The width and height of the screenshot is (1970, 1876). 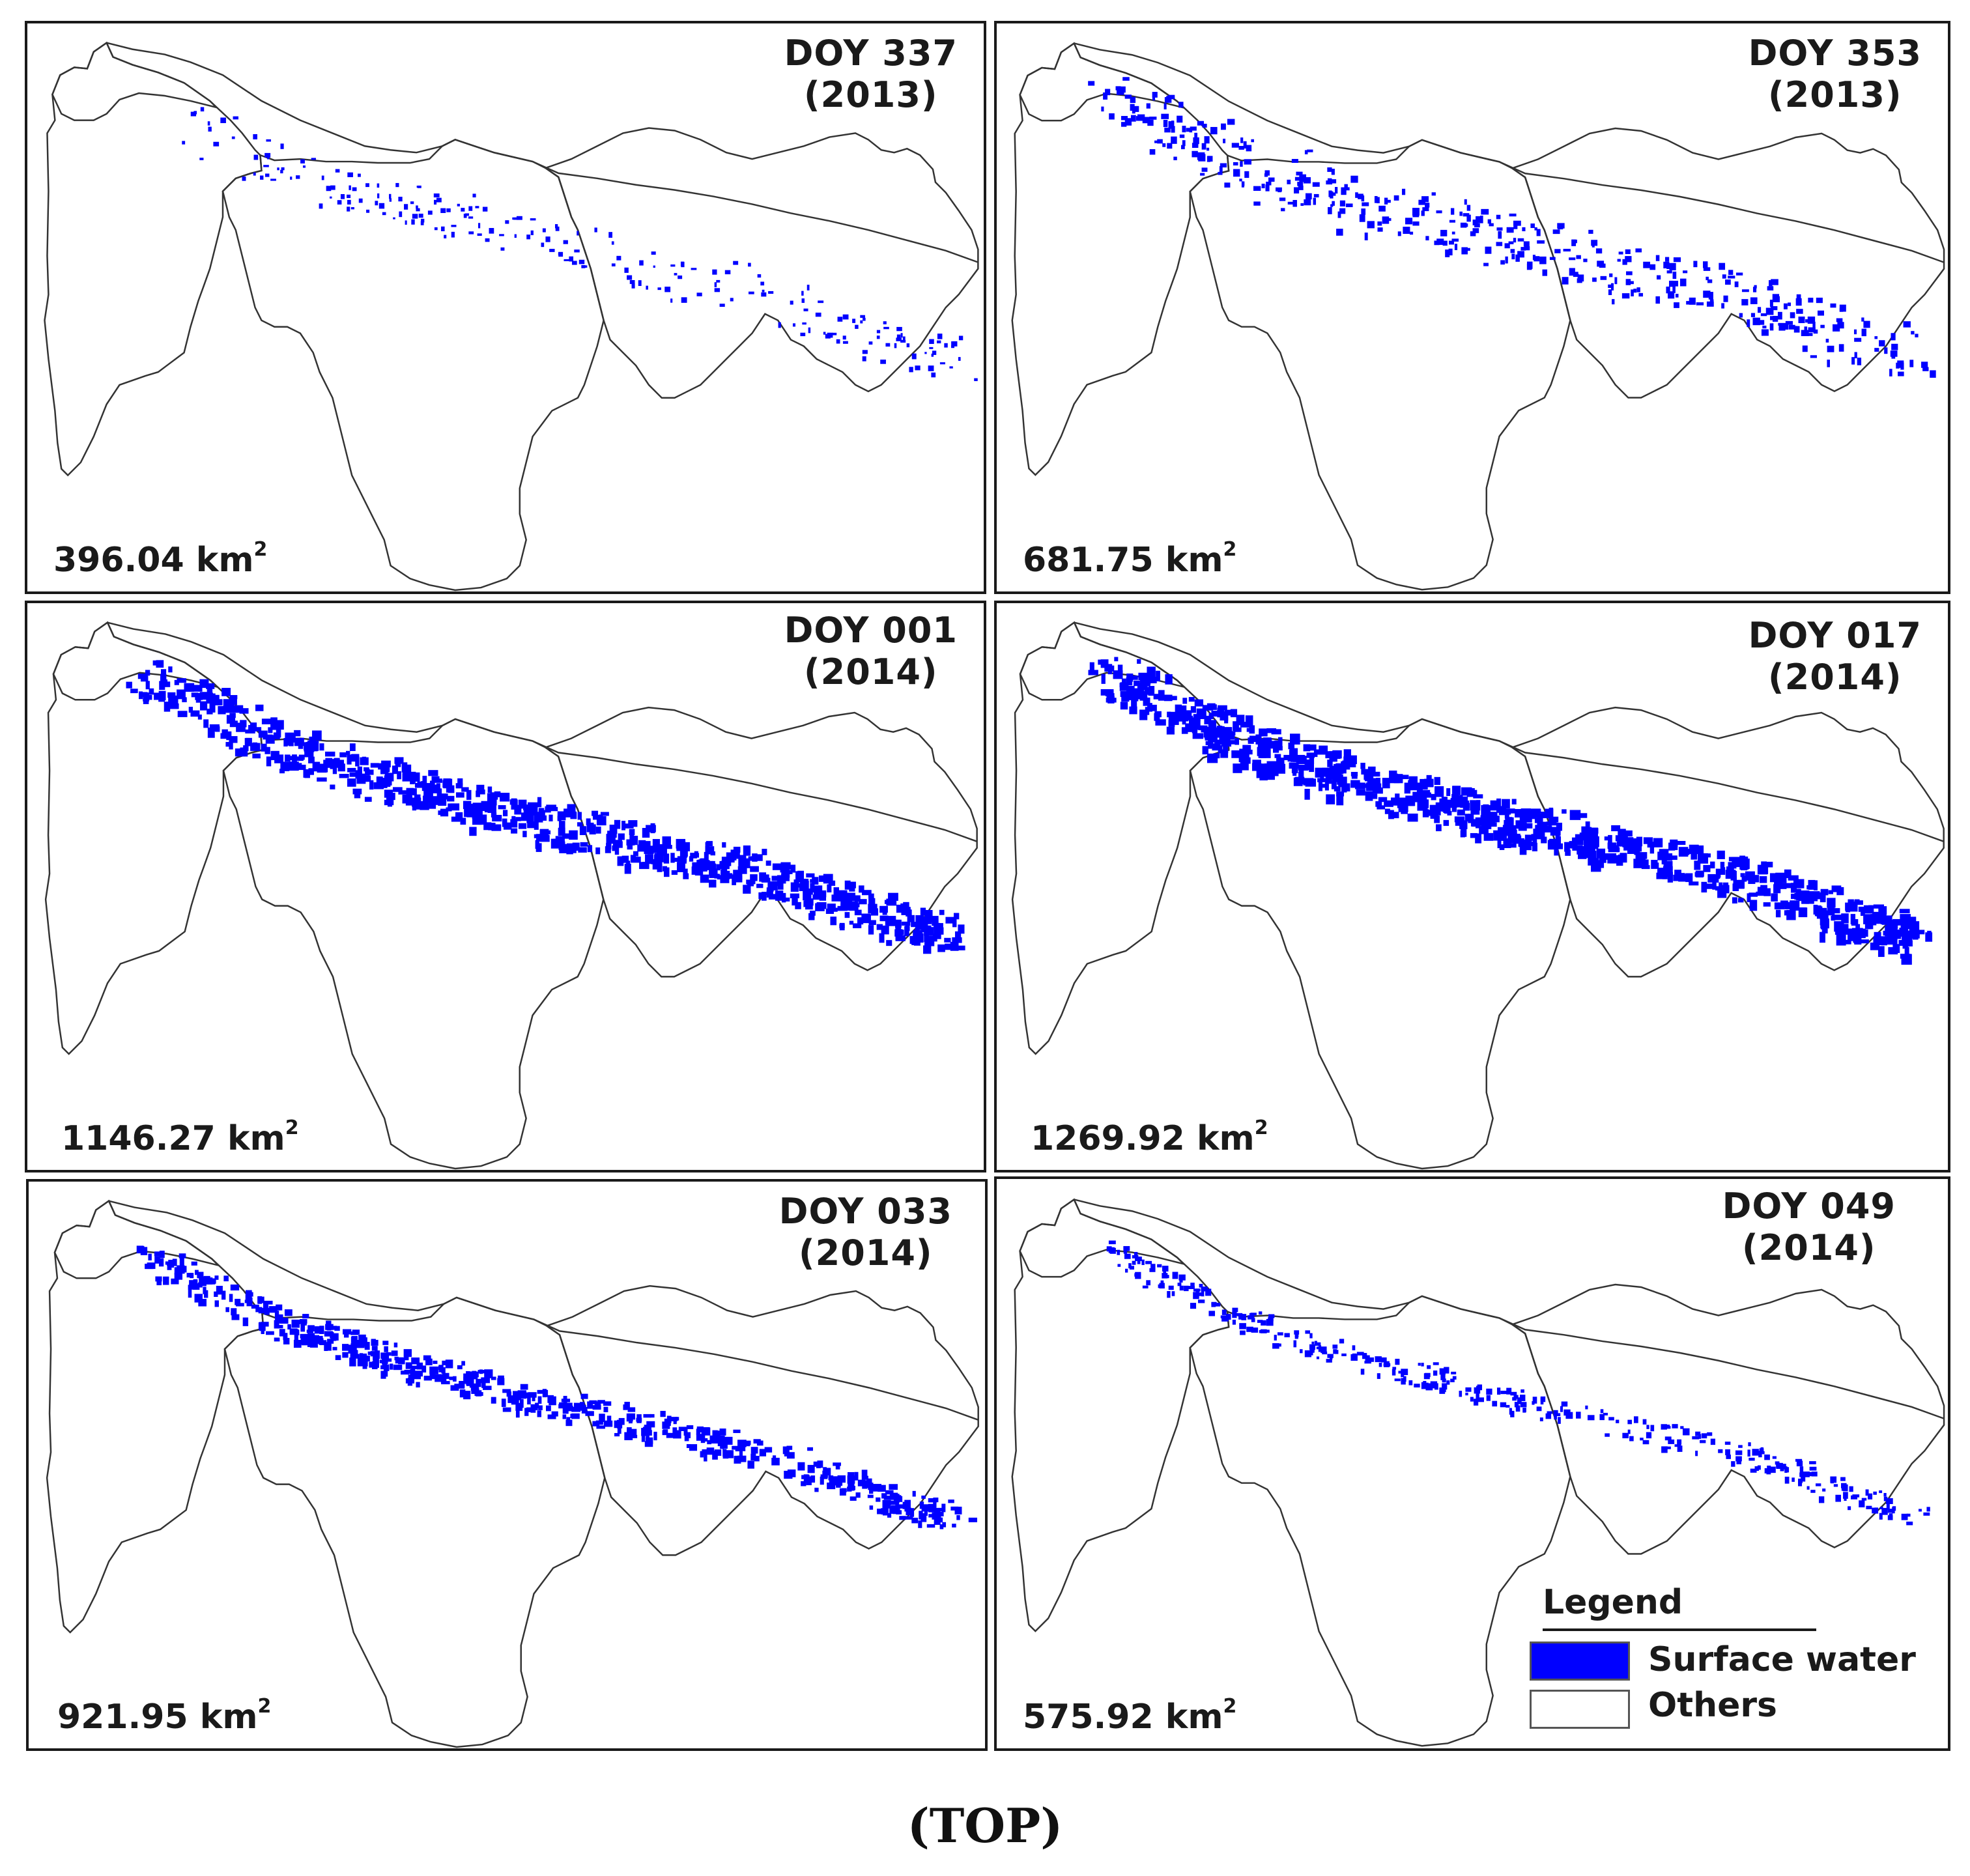 What do you see at coordinates (1782, 1660) in the screenshot?
I see `legend-label-surface-water: Surface water` at bounding box center [1782, 1660].